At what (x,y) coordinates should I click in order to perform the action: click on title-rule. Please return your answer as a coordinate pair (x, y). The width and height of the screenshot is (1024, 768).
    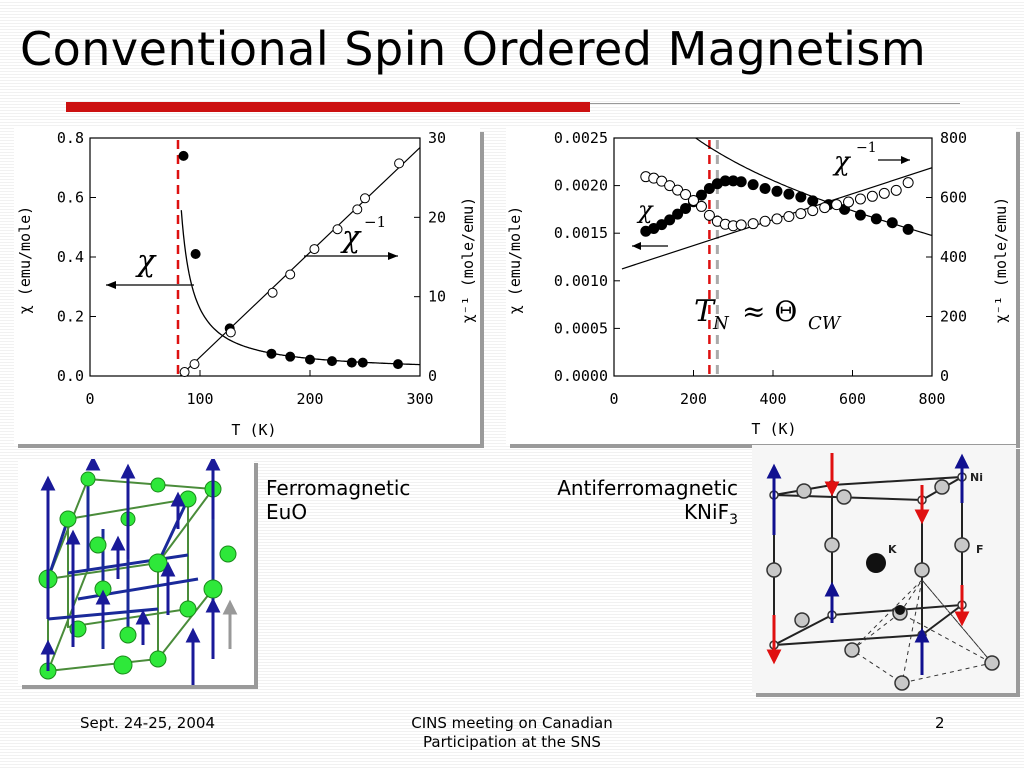
    Looking at the image, I should click on (775, 103).